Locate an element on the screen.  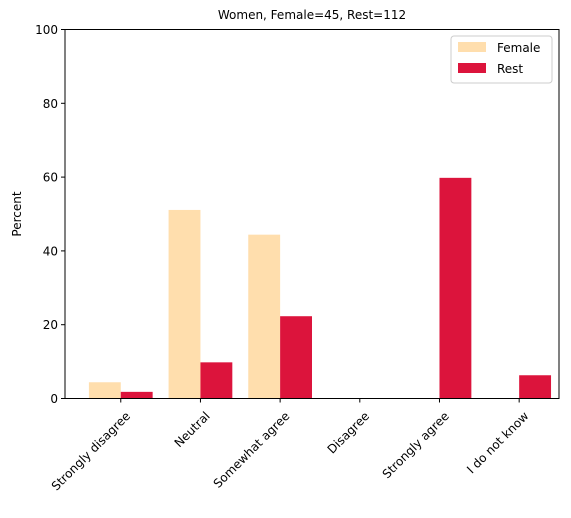
legend-swatch-rest is located at coordinates (472, 68).